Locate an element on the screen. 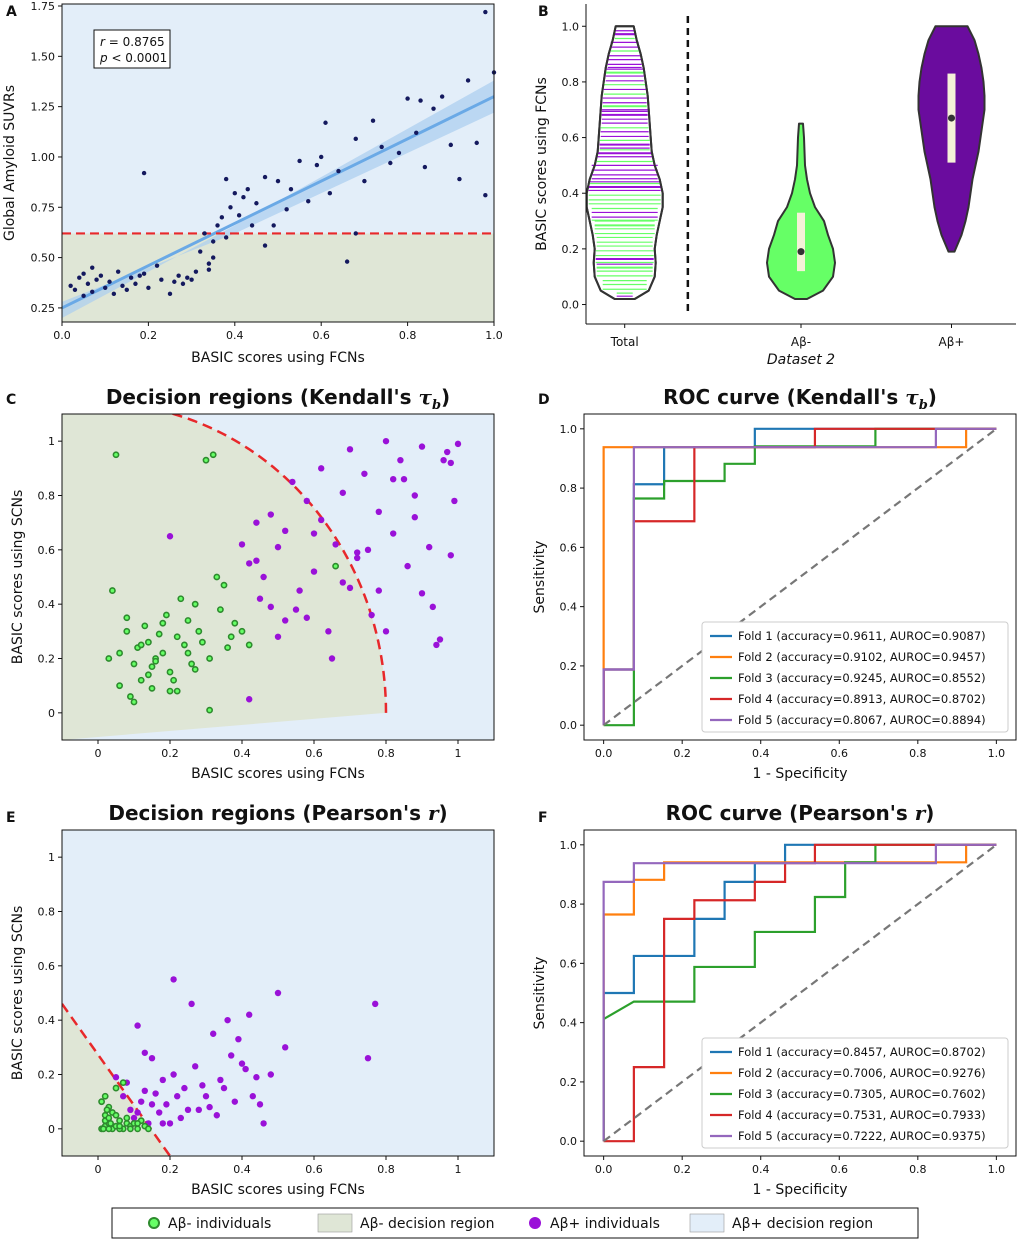 This screenshot has width=1020, height=1244. y-tick-label: 1.75 is located at coordinates (43, 6).